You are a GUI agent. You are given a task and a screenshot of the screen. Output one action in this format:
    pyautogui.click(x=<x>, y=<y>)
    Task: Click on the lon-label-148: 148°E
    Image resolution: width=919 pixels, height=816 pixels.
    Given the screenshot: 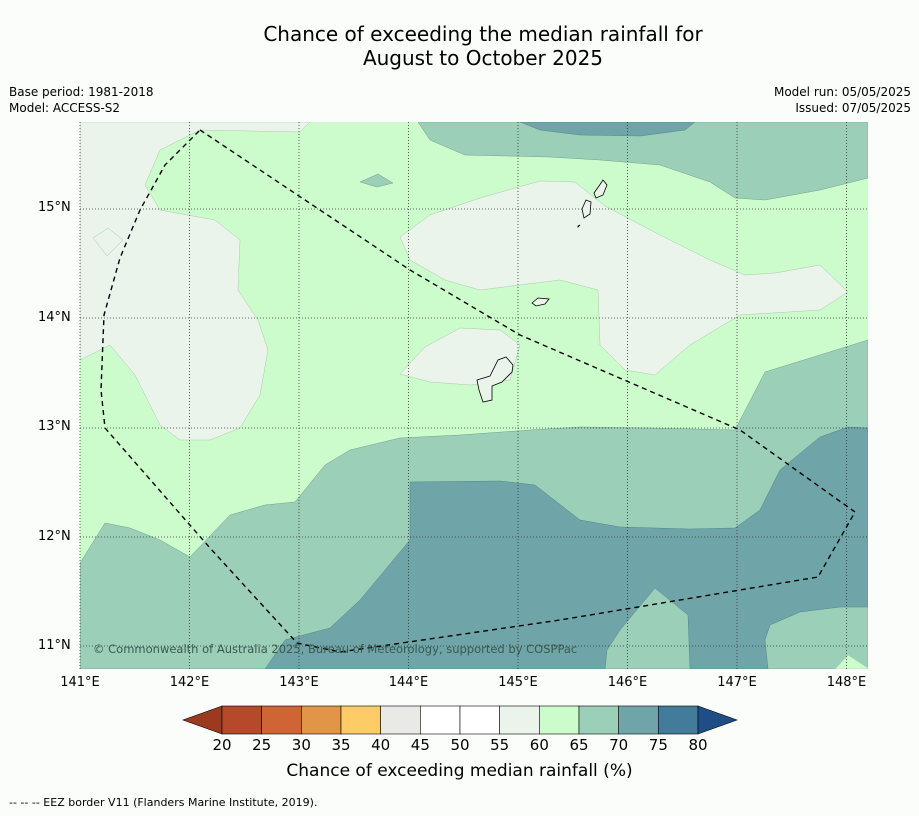 What is the action you would take?
    pyautogui.click(x=846, y=682)
    